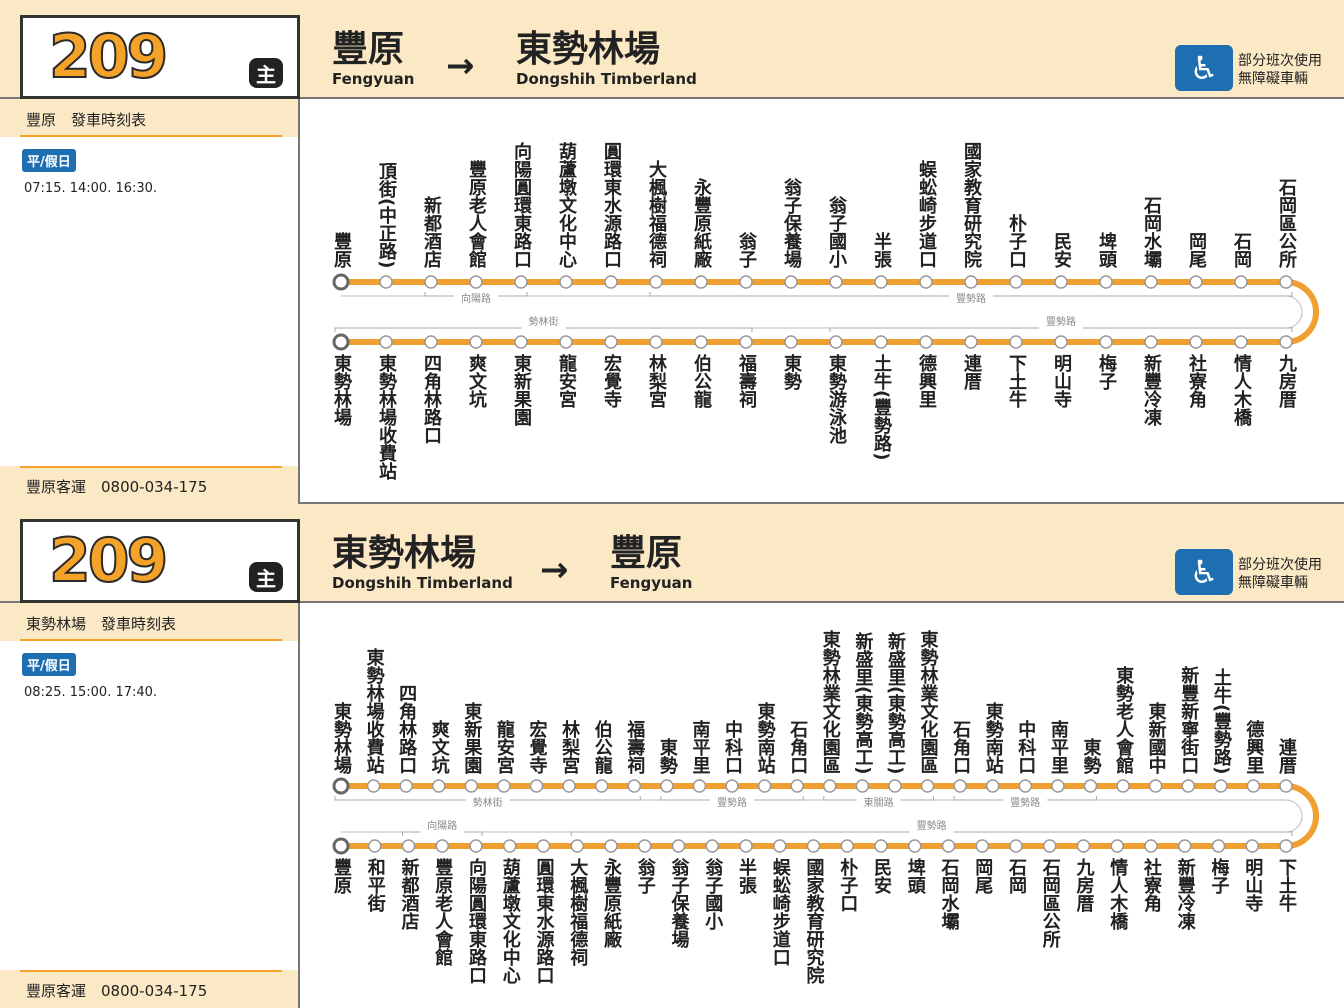  What do you see at coordinates (651, 583) in the screenshot?
I see `destination-en: Fengyuan` at bounding box center [651, 583].